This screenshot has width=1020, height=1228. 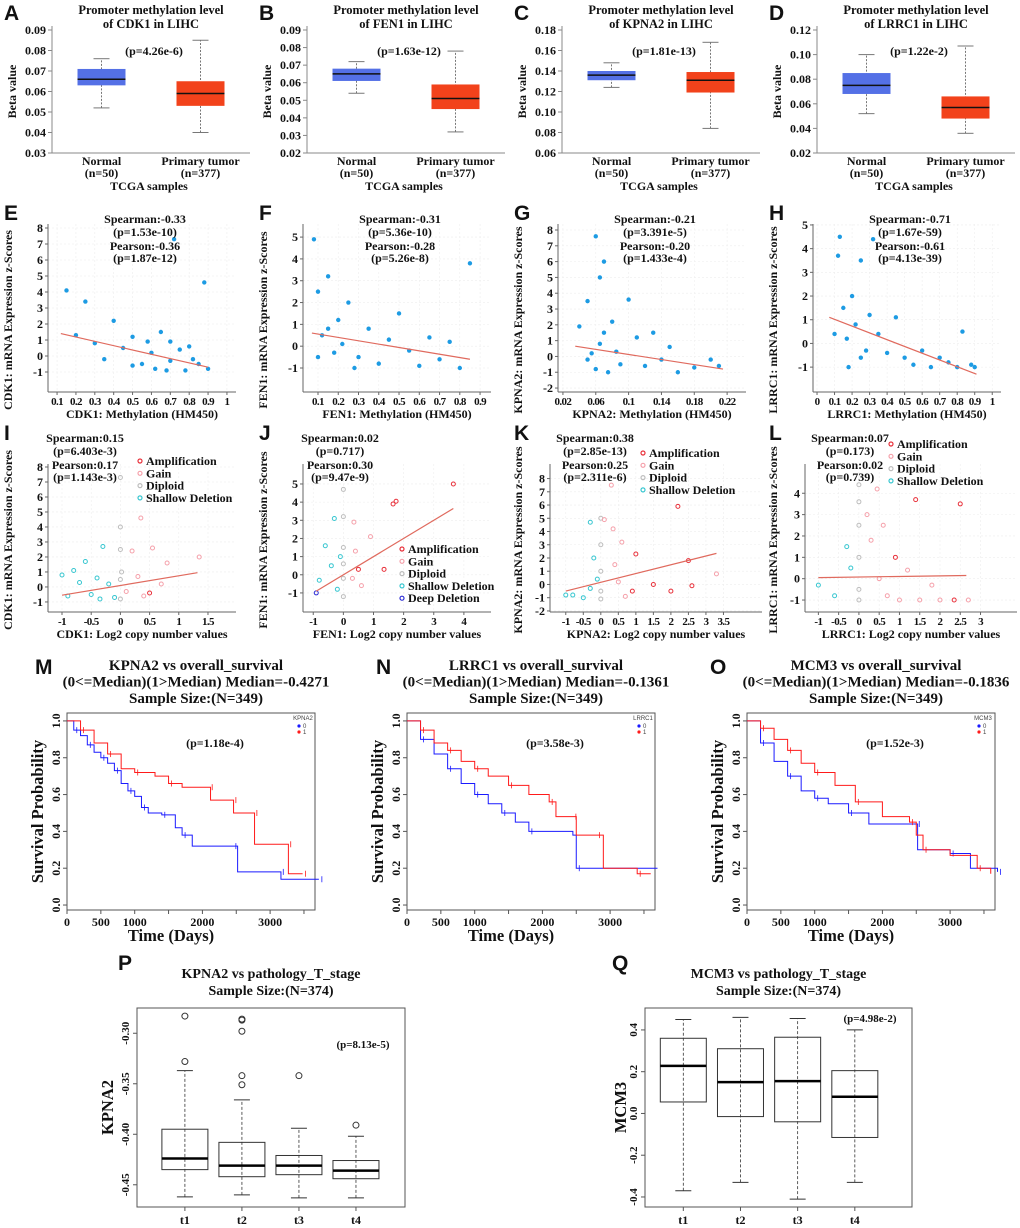 What do you see at coordinates (189, 402) in the screenshot?
I see `x-tick-label: 0.8` at bounding box center [189, 402].